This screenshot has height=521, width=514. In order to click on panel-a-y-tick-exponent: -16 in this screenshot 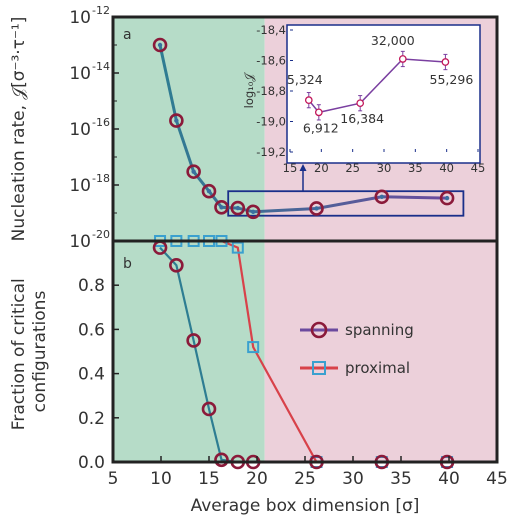, I will do `click(101, 122)`.